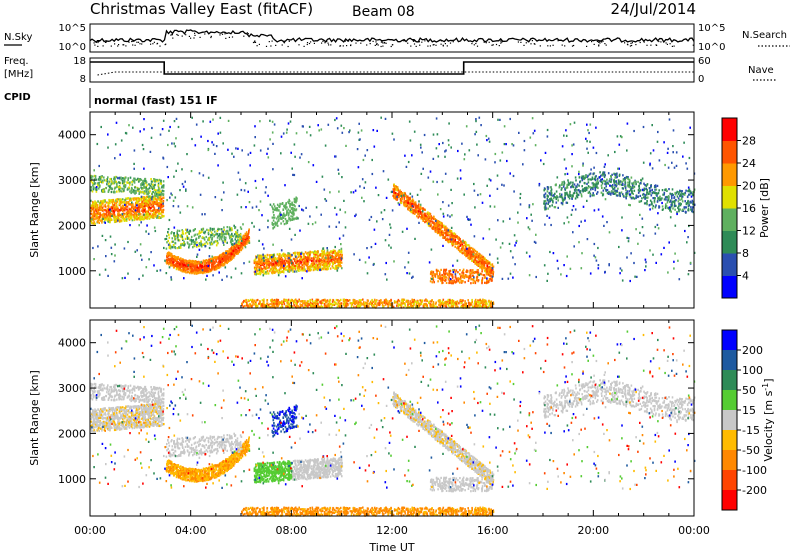 The height and width of the screenshot is (554, 800). What do you see at coordinates (83, 79) in the screenshot?
I see `freq-tick-bottom: 8` at bounding box center [83, 79].